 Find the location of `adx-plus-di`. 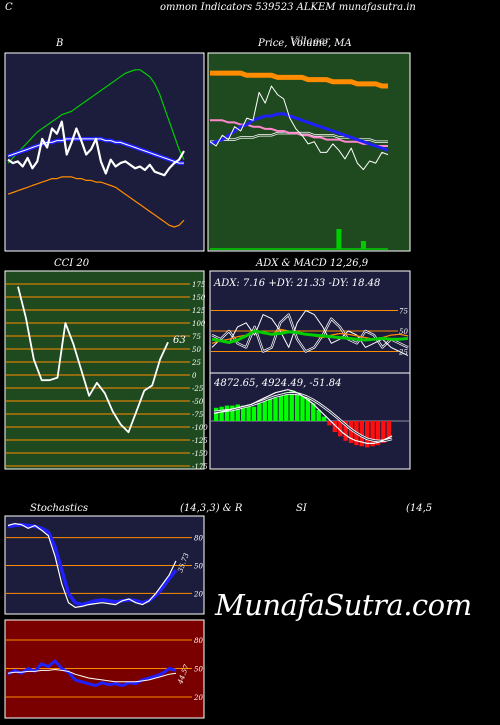

adx-plus-di is located at coordinates (310, 333).